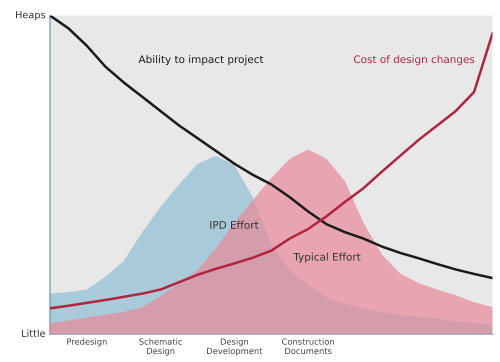  I want to click on text: Little, so click(34, 333).